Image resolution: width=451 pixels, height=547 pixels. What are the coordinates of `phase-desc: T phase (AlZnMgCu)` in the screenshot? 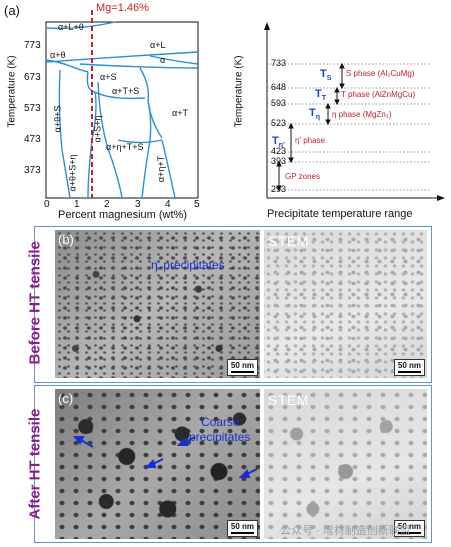 It's located at (378, 94).